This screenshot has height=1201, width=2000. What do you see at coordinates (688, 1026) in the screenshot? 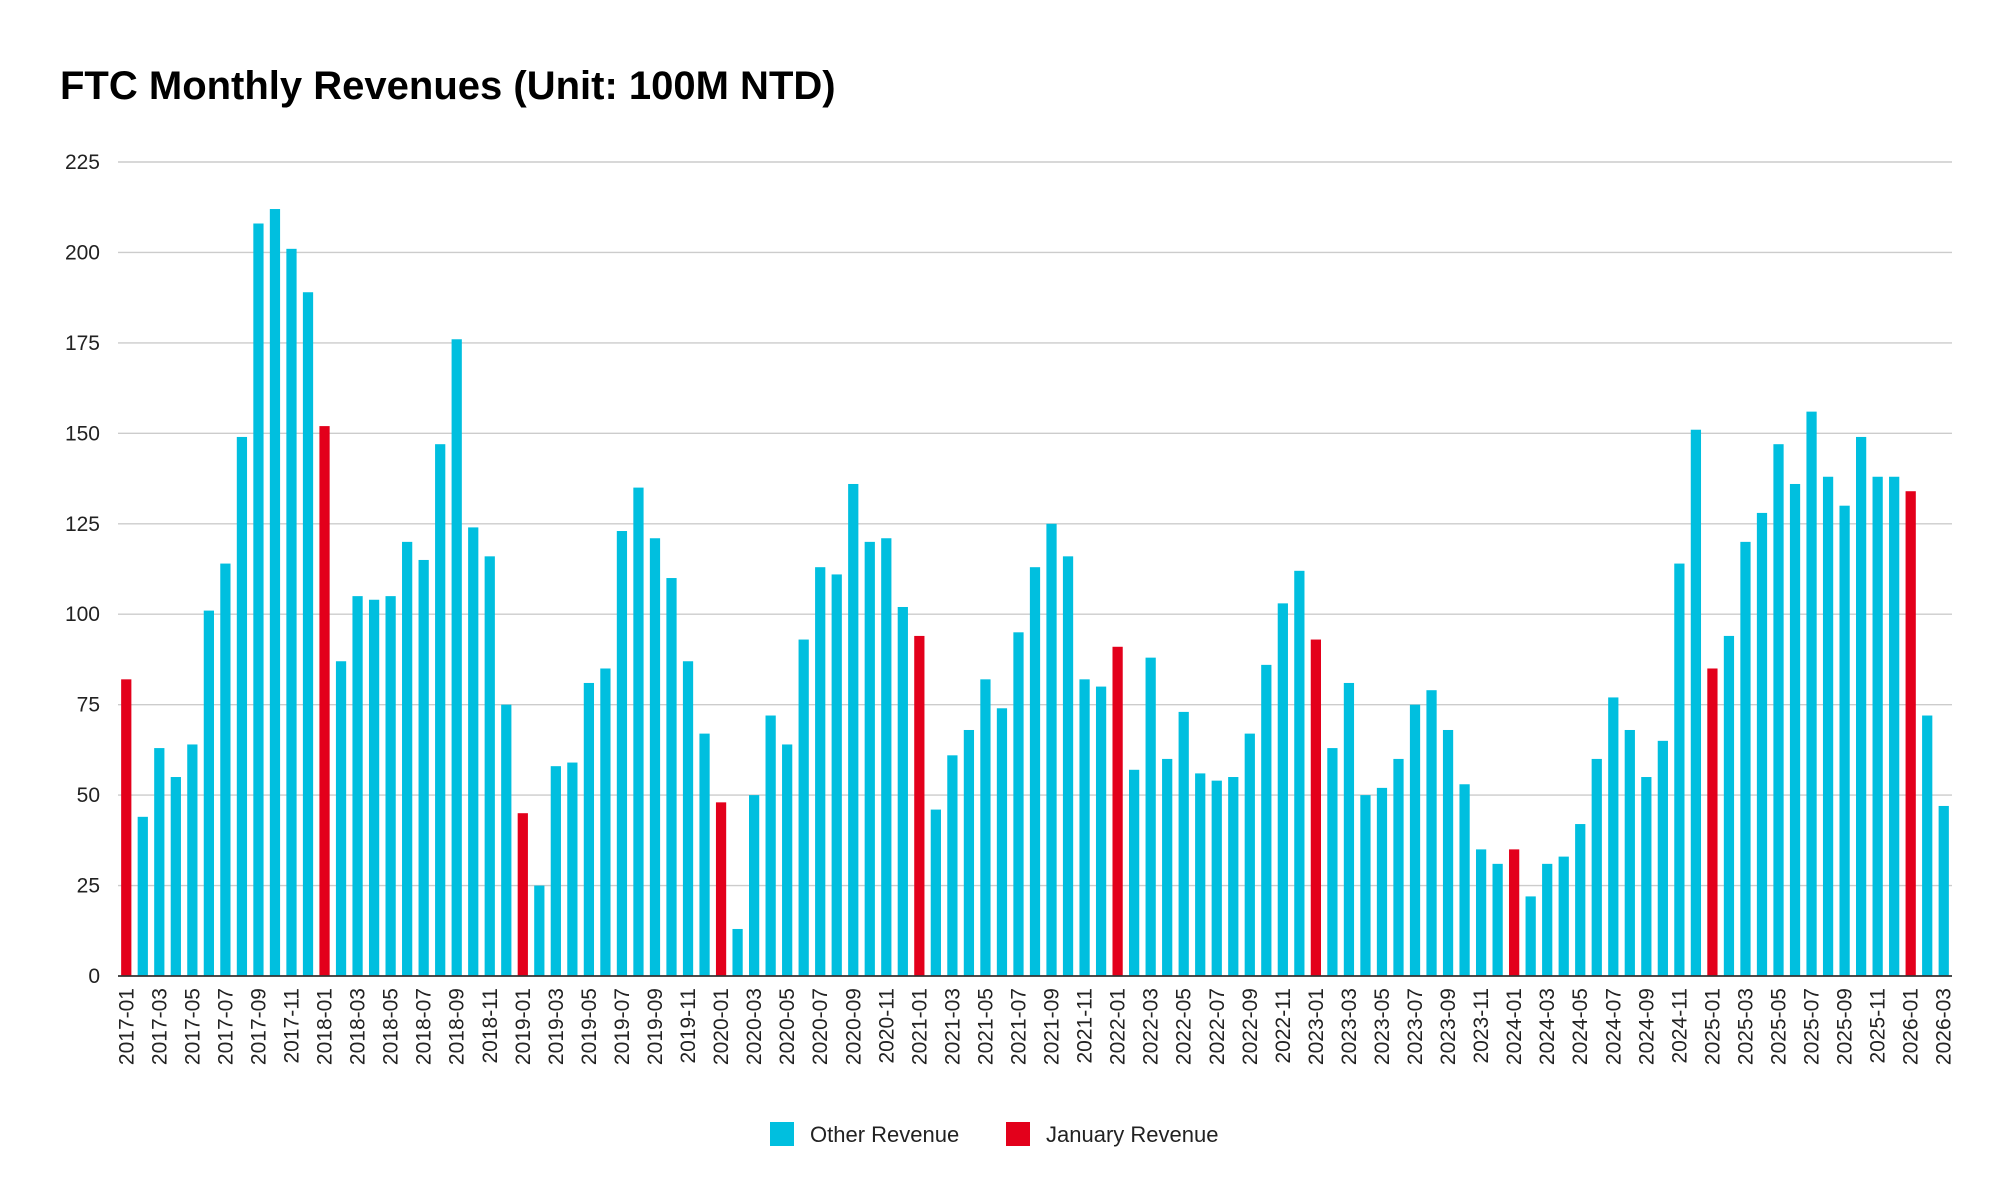
I see `x-tick-label: 2019-11` at bounding box center [688, 1026].